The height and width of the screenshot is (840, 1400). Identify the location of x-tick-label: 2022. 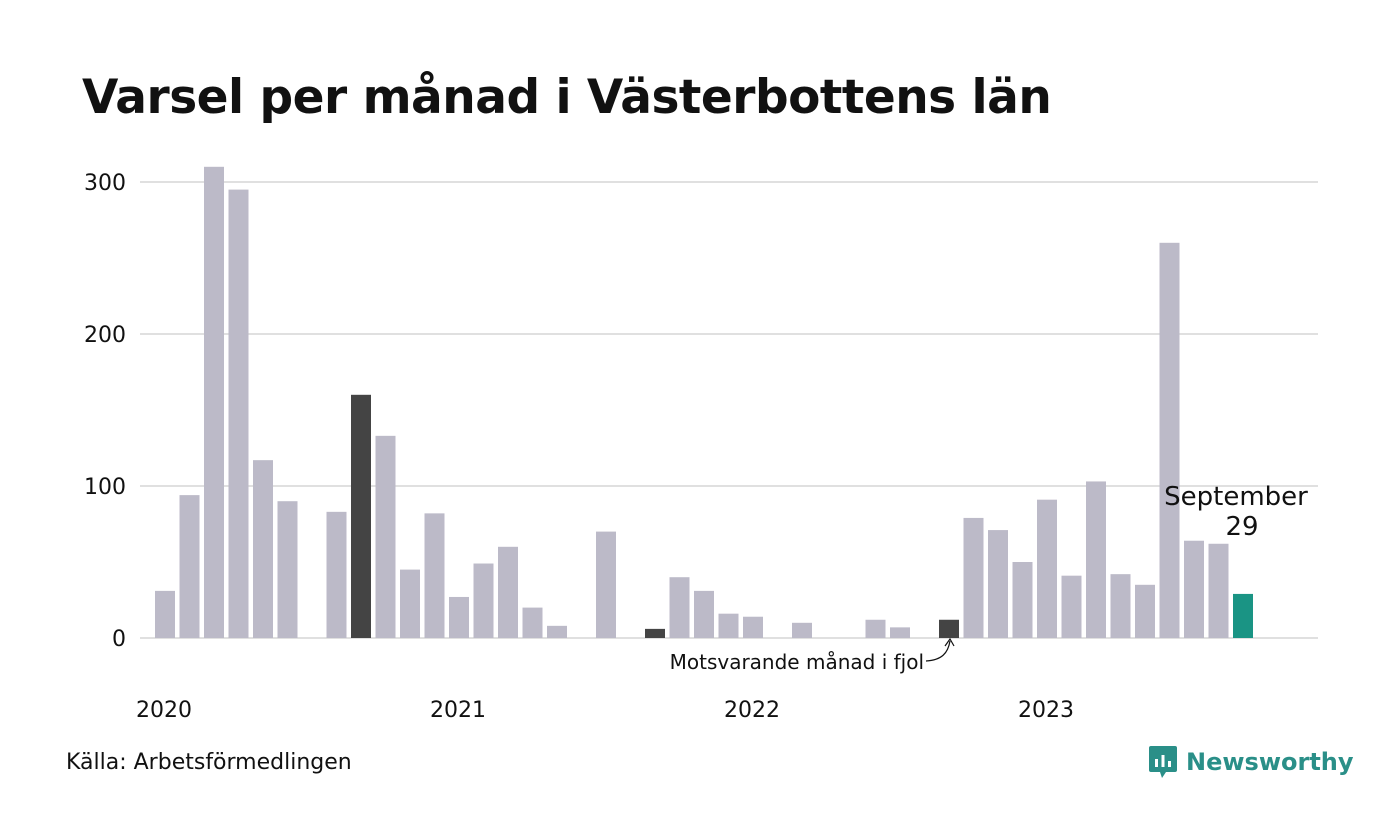
(752, 710).